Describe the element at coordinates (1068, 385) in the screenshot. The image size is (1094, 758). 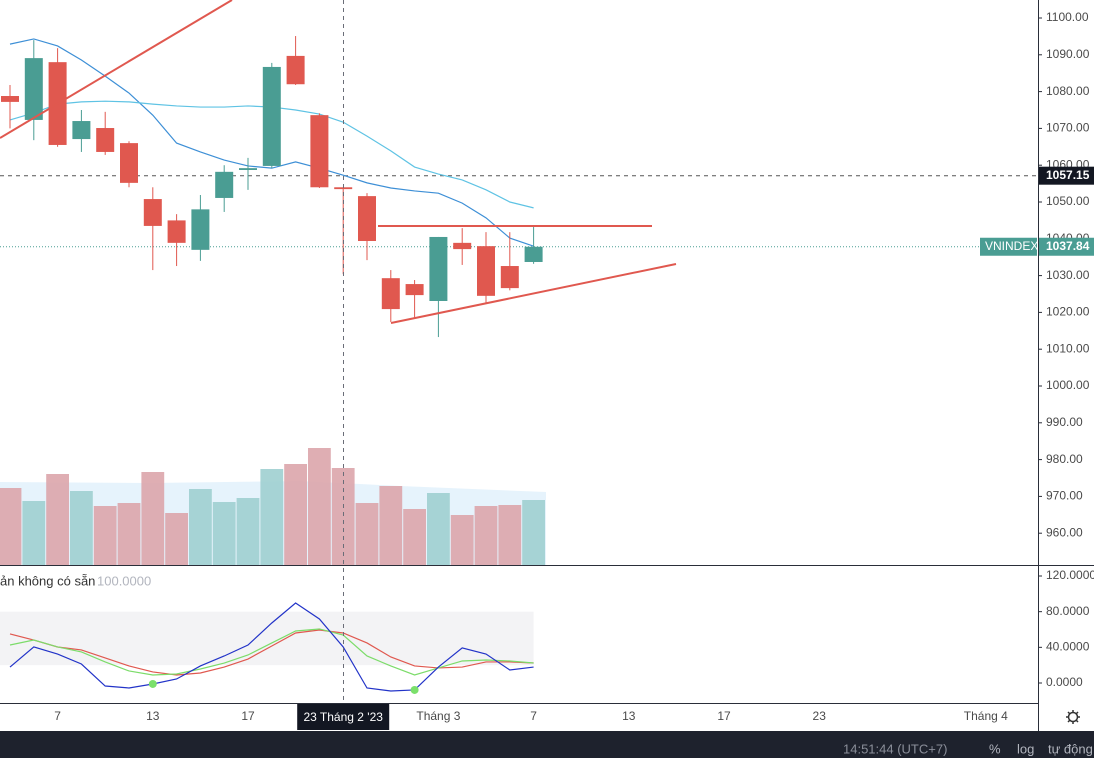
I see `y-tick-label: 1000.00` at that location.